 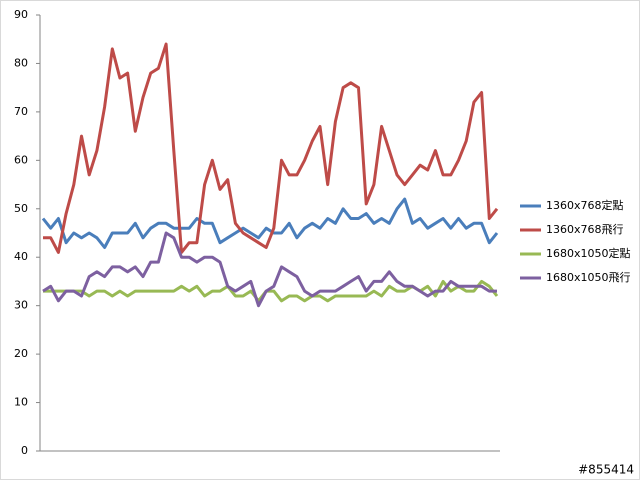 I want to click on legend-label: 1680x1050飛行, so click(x=588, y=277).